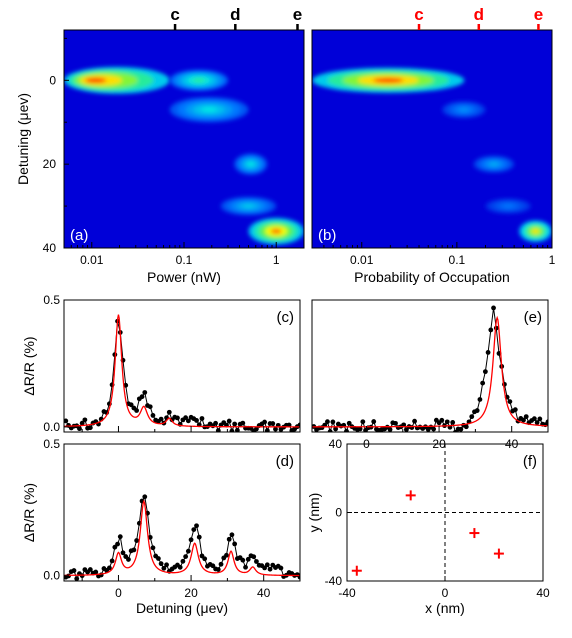 The height and width of the screenshot is (638, 572). I want to click on y-tick-label: 20, so click(50, 164).